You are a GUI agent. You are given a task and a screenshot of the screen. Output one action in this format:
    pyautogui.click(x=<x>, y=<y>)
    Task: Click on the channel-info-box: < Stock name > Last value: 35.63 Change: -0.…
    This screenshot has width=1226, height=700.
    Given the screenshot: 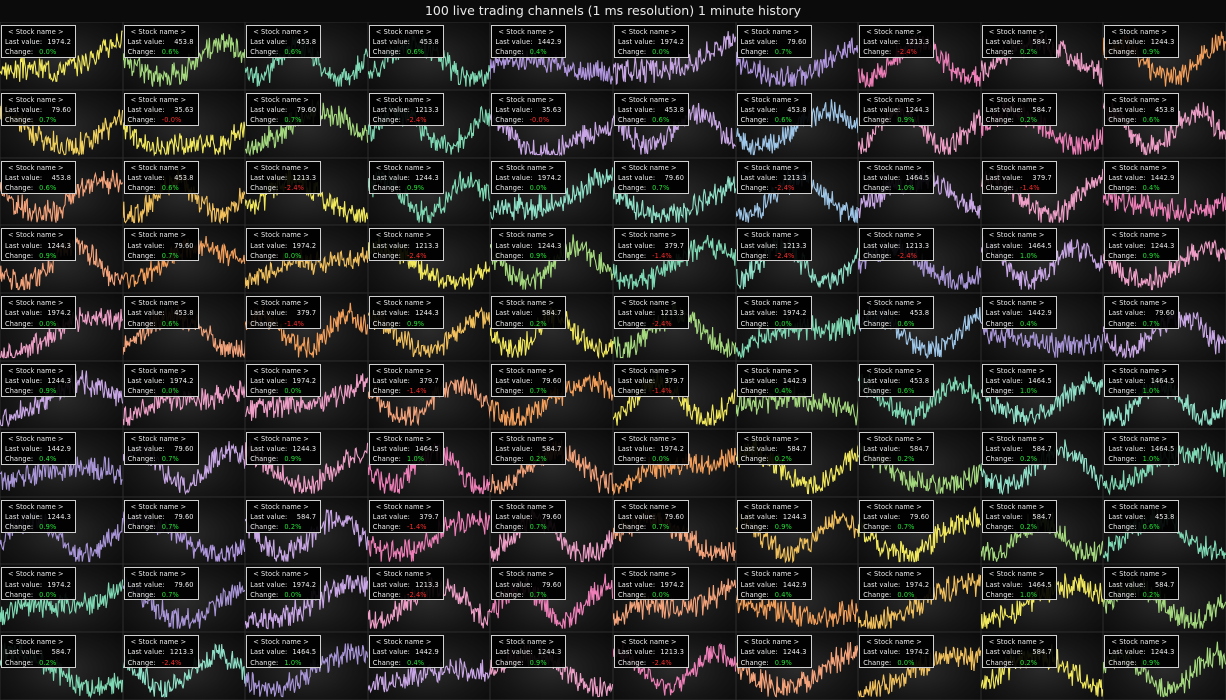 What is the action you would take?
    pyautogui.click(x=161, y=109)
    